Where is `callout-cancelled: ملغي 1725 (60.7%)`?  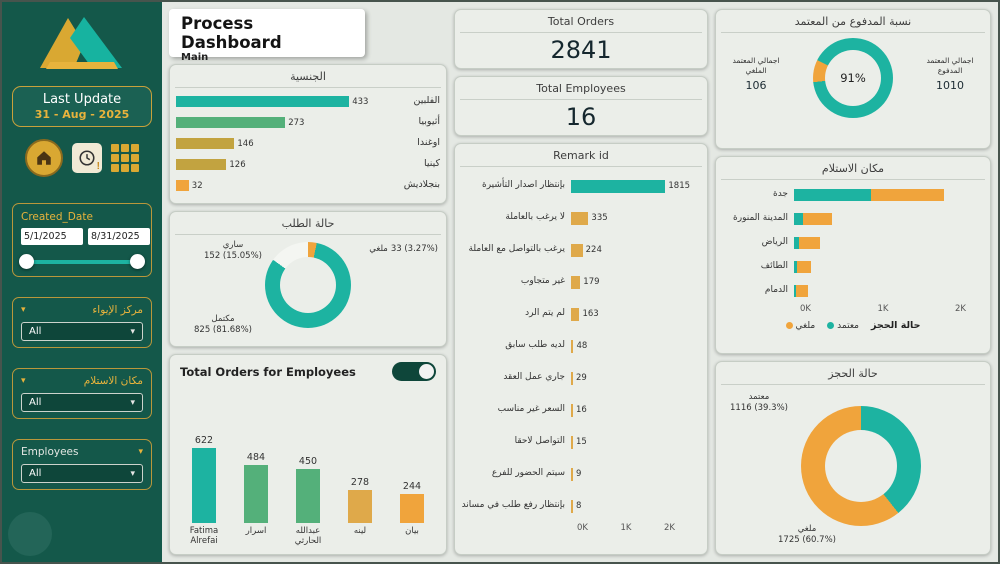 callout-cancelled: ملغي 1725 (60.7%) is located at coordinates (807, 535).